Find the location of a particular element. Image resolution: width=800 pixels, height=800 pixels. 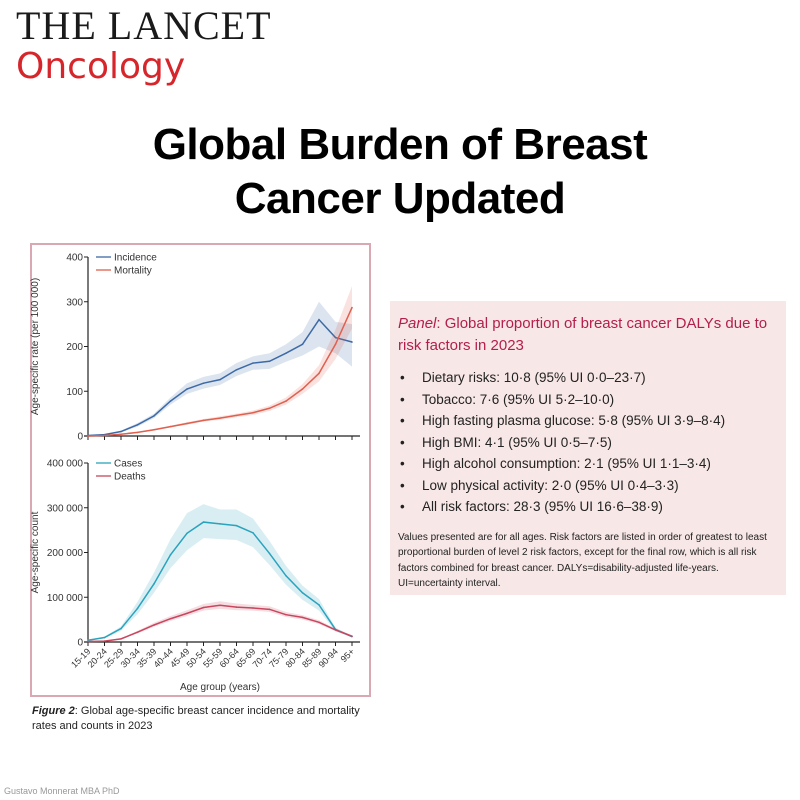

oncology-logo: Oncology is located at coordinates (101, 66).